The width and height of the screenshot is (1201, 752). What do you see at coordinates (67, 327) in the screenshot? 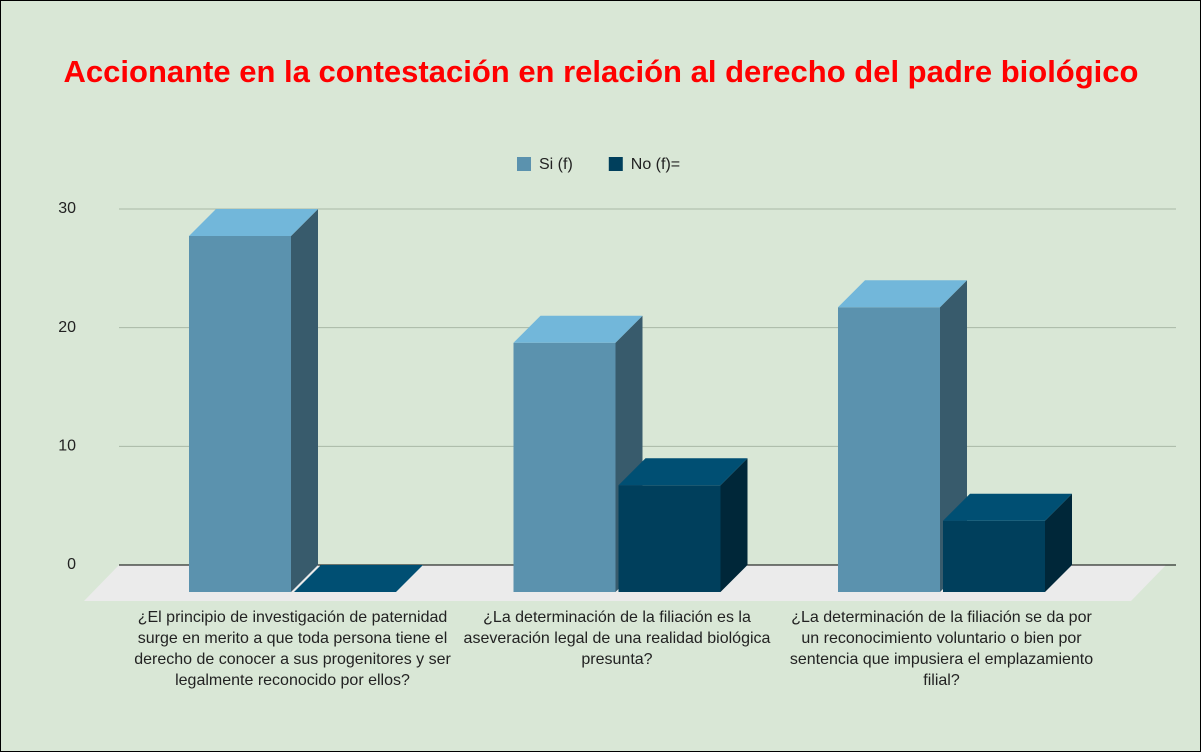
I see `y-tick-label: 20` at bounding box center [67, 327].